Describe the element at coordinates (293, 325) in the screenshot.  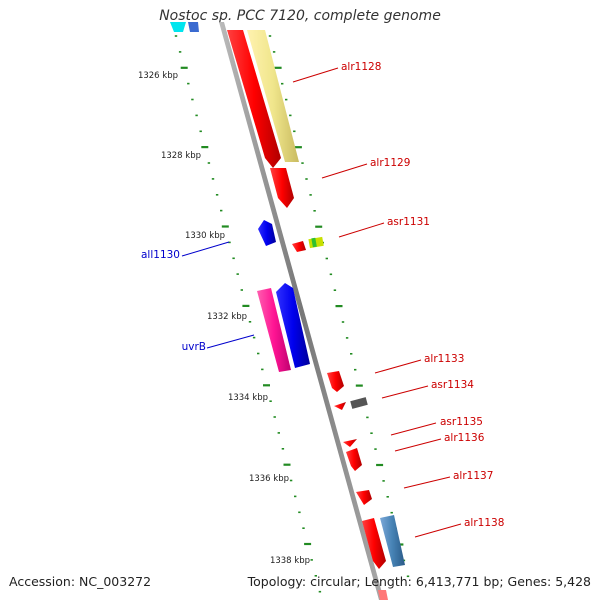
I see `gene-uvrB` at that location.